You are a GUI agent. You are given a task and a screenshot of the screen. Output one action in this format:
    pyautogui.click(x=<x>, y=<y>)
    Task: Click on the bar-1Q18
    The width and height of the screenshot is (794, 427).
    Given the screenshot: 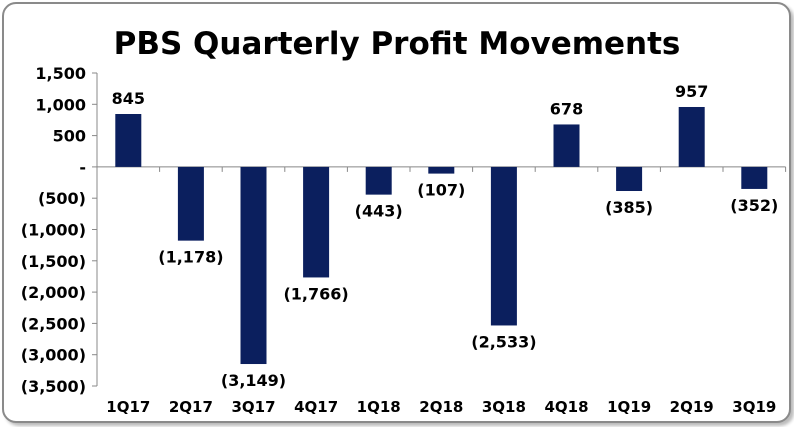 What is the action you would take?
    pyautogui.click(x=378, y=180)
    